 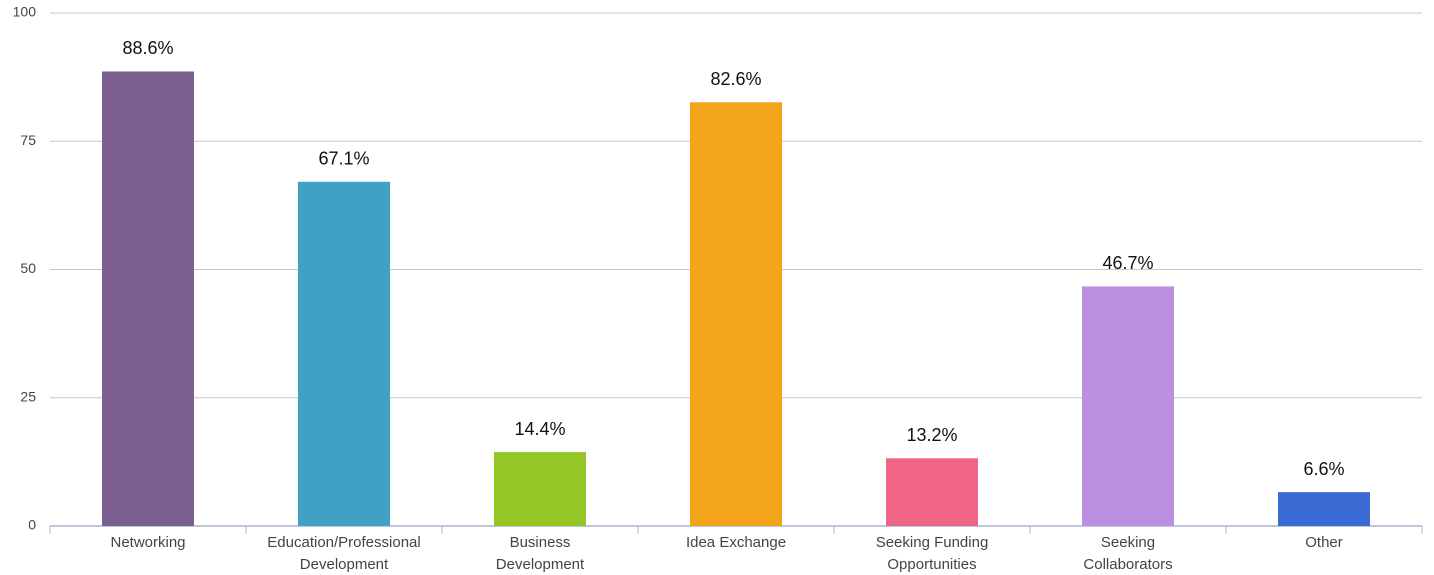 I want to click on x-tick-label: Seeking, so click(x=1128, y=542).